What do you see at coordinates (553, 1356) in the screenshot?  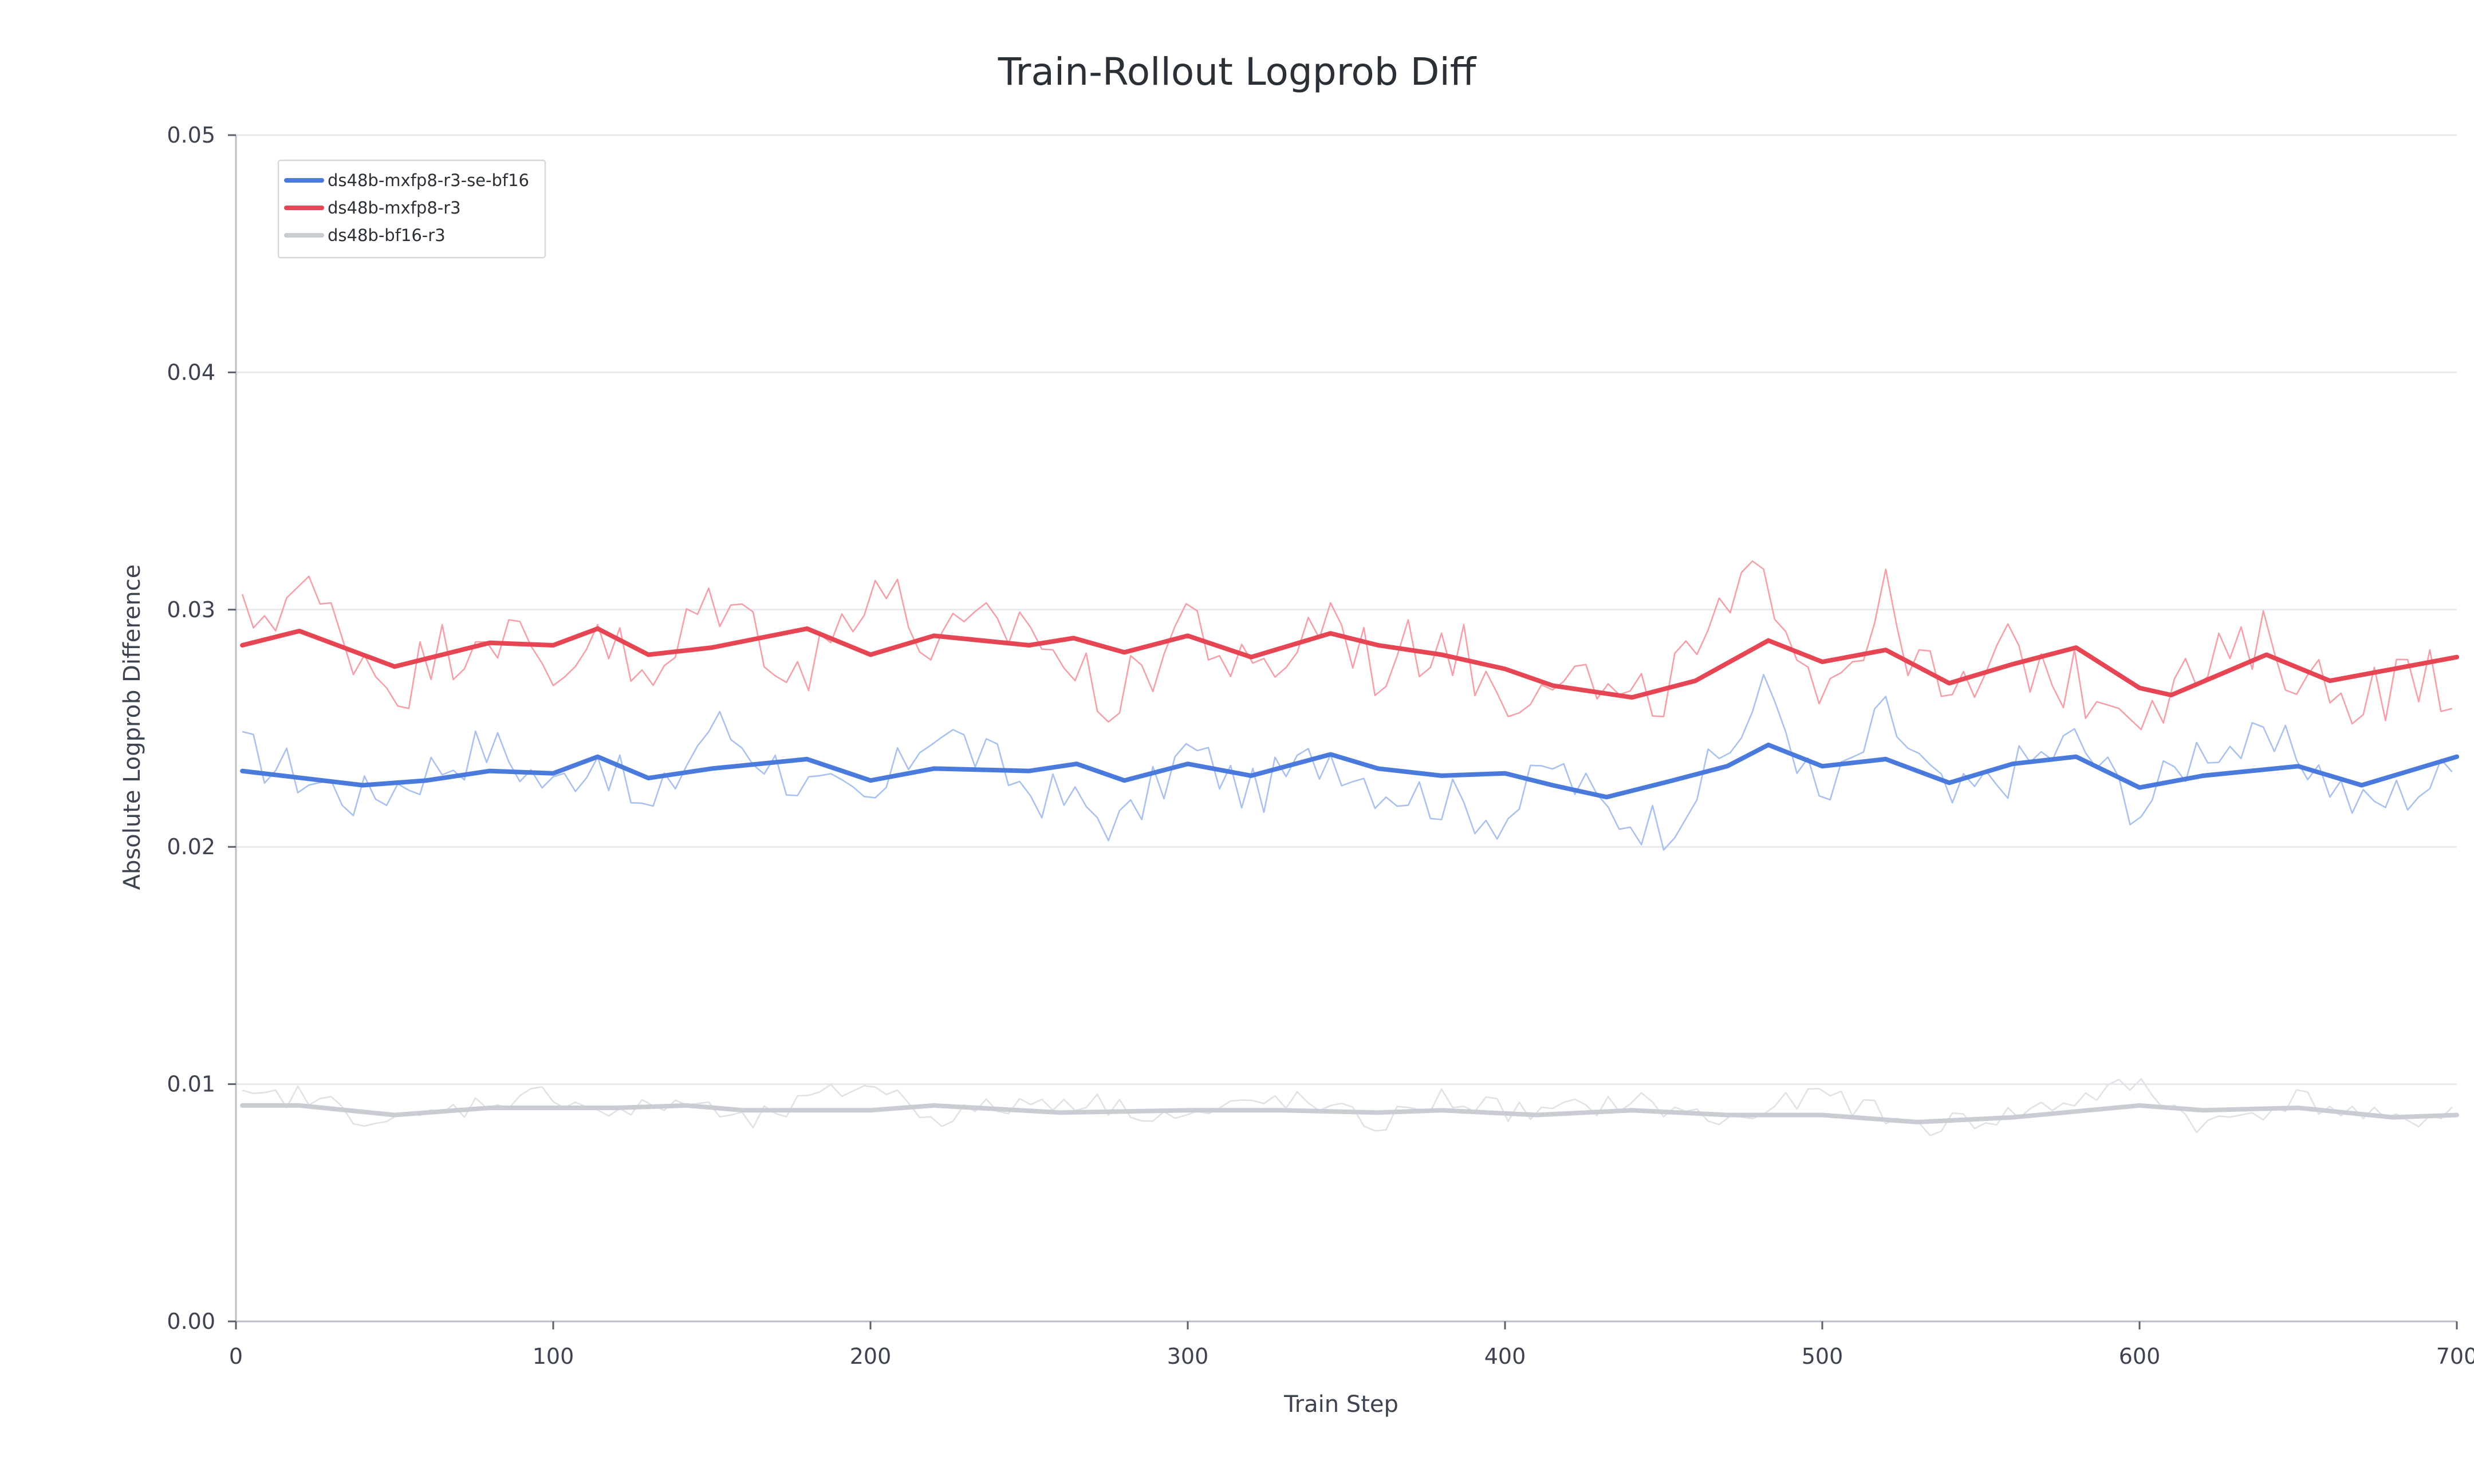 I see `x-tick-label: 100` at bounding box center [553, 1356].